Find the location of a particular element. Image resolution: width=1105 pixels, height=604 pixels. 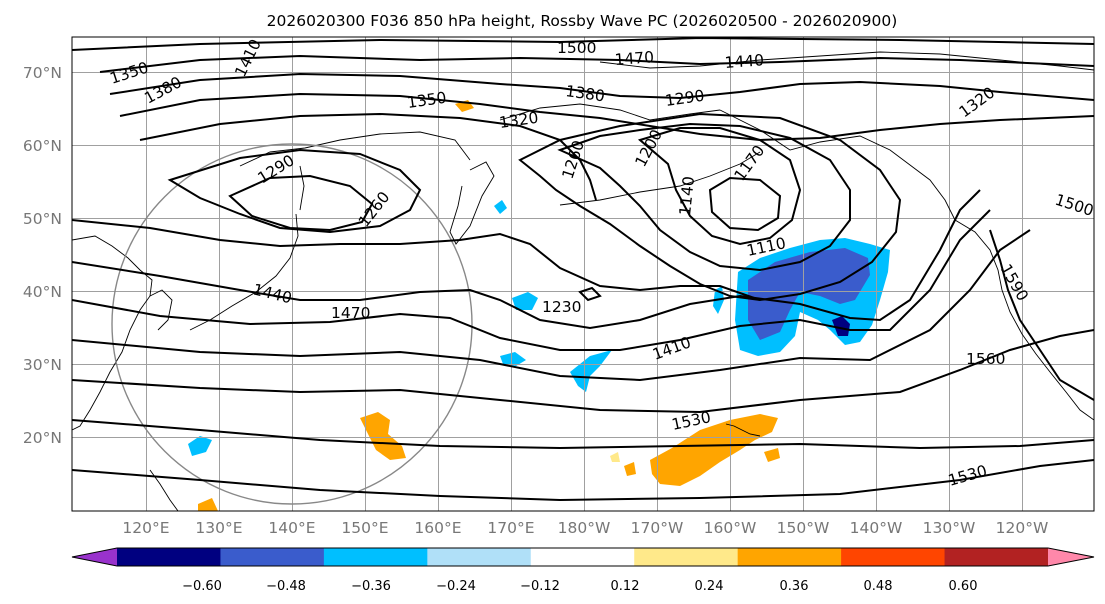

contour-label: 1350 is located at coordinates (427, 100).